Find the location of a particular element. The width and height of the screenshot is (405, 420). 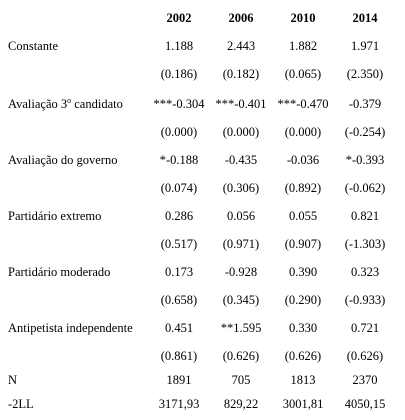

coef-2002: 0.173 is located at coordinates (179, 272).